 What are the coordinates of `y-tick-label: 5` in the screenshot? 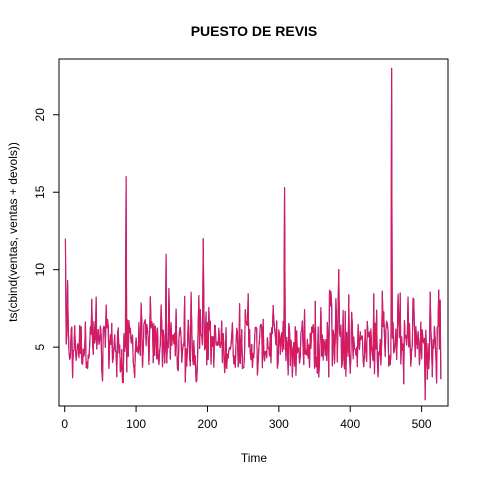 It's located at (40, 346).